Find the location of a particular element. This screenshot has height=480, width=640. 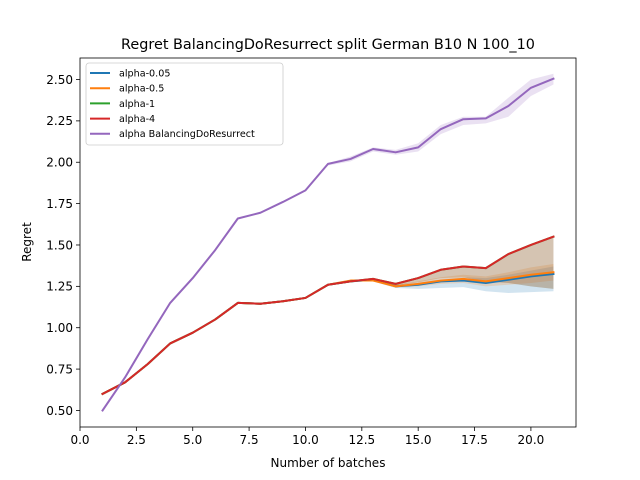

legend-entry: alpha BalancingDoResurrect is located at coordinates (187, 134).